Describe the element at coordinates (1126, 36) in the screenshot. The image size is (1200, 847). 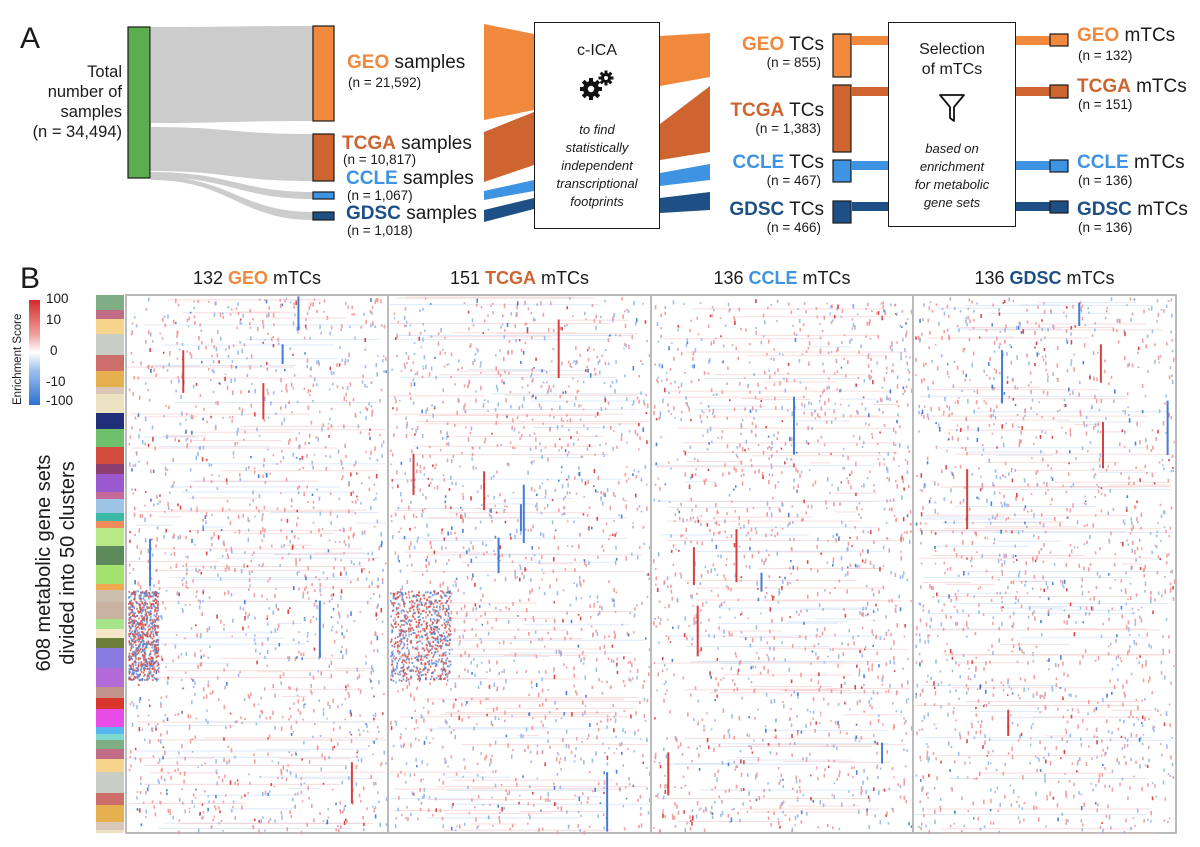
I see `geo-mtcs-label: GEO mTCs` at that location.